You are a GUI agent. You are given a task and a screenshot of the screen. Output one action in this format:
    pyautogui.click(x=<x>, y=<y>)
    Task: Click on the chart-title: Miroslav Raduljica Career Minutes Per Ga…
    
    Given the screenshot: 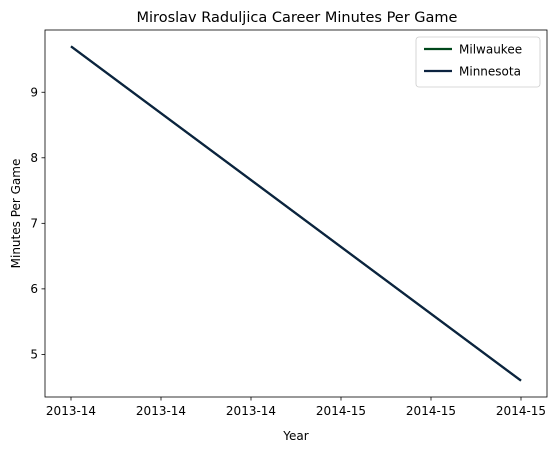 What is the action you would take?
    pyautogui.click(x=297, y=18)
    